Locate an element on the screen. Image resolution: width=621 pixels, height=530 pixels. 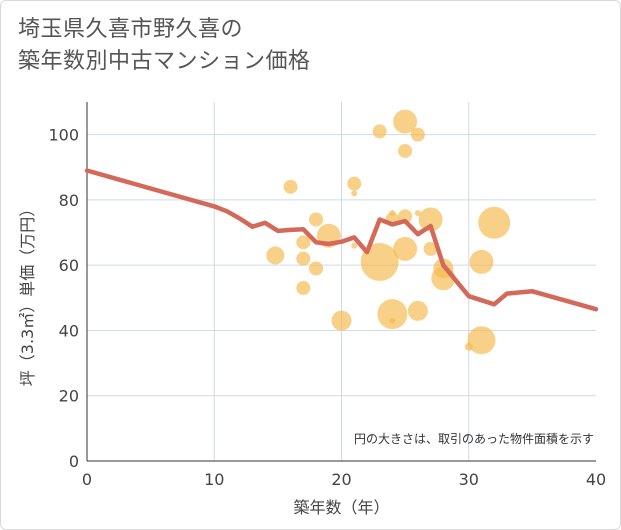
chart-title: 埼玉県久喜市野久喜の 築年数別中古マンション価格 is located at coordinates (164, 46).